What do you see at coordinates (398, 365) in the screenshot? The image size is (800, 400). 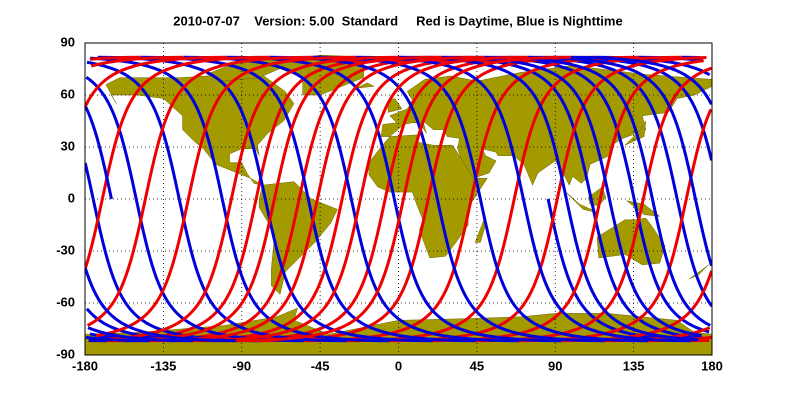 I see `x-tick-label: 0` at bounding box center [398, 365].